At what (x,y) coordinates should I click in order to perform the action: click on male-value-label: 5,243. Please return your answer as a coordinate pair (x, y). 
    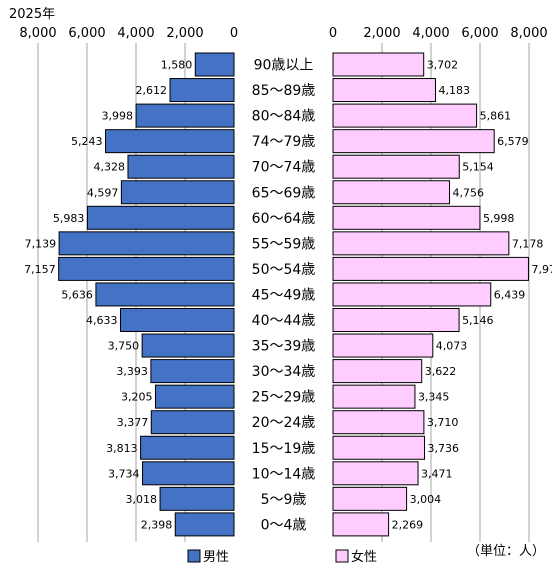
    Looking at the image, I should click on (87, 141).